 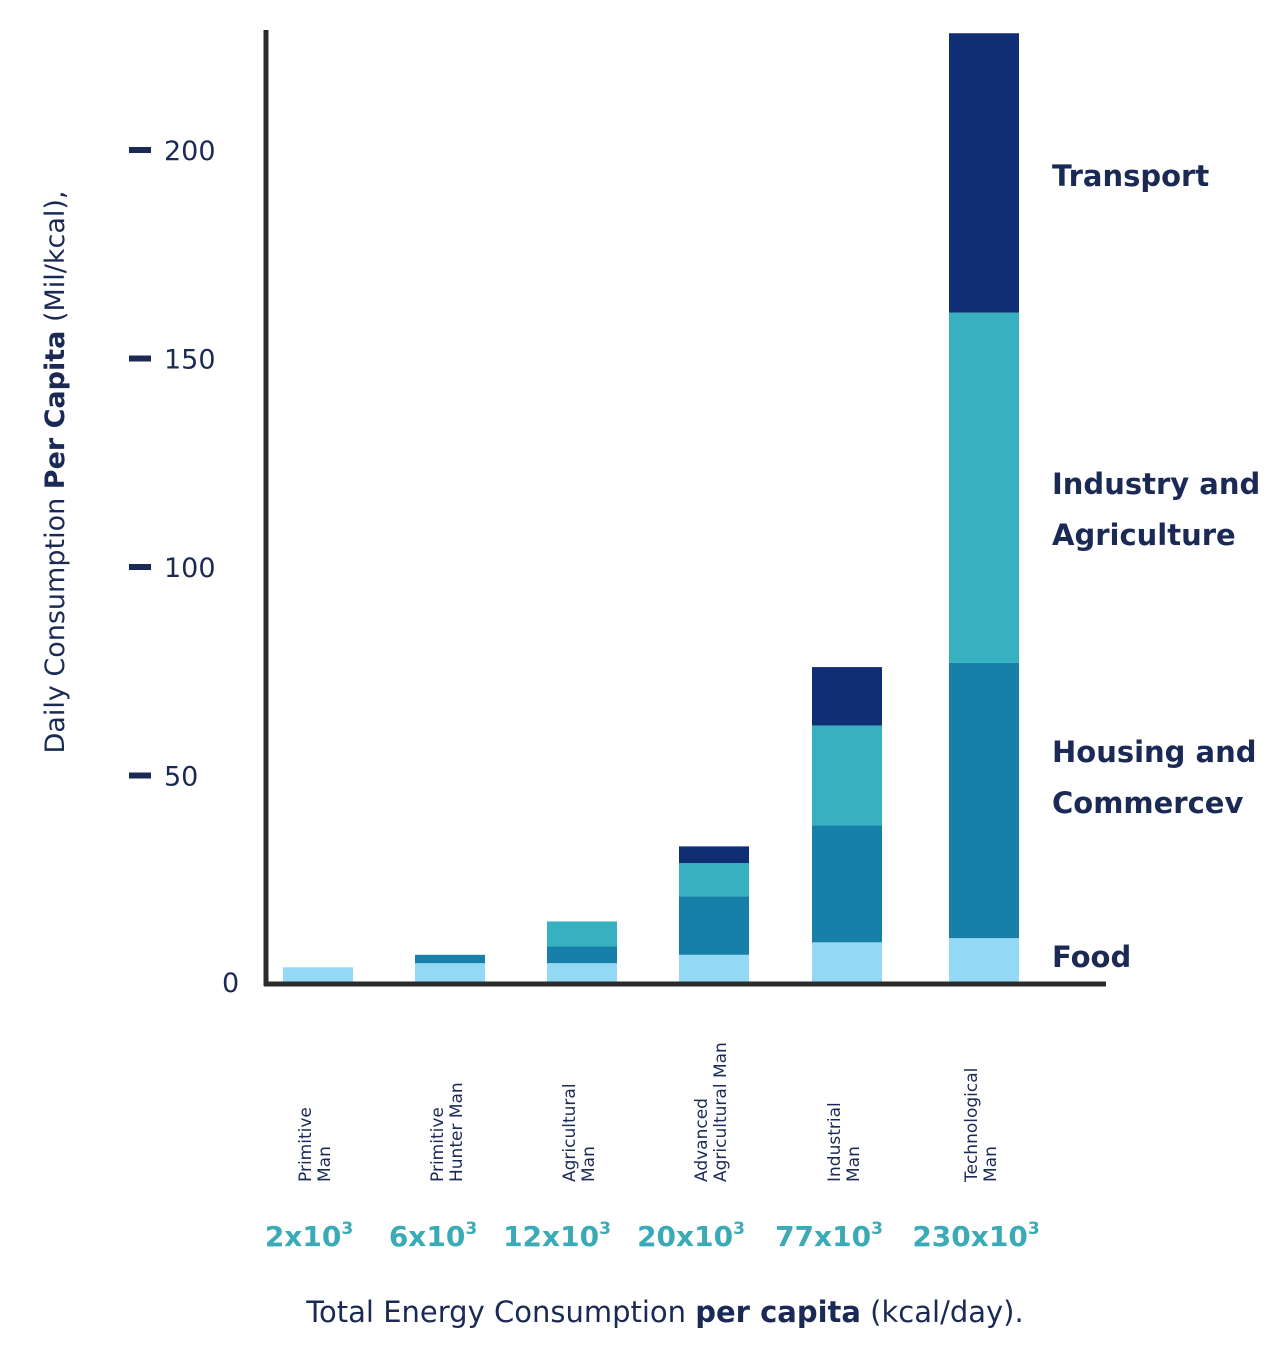 I want to click on total-label: 6x103, so click(x=433, y=1236).